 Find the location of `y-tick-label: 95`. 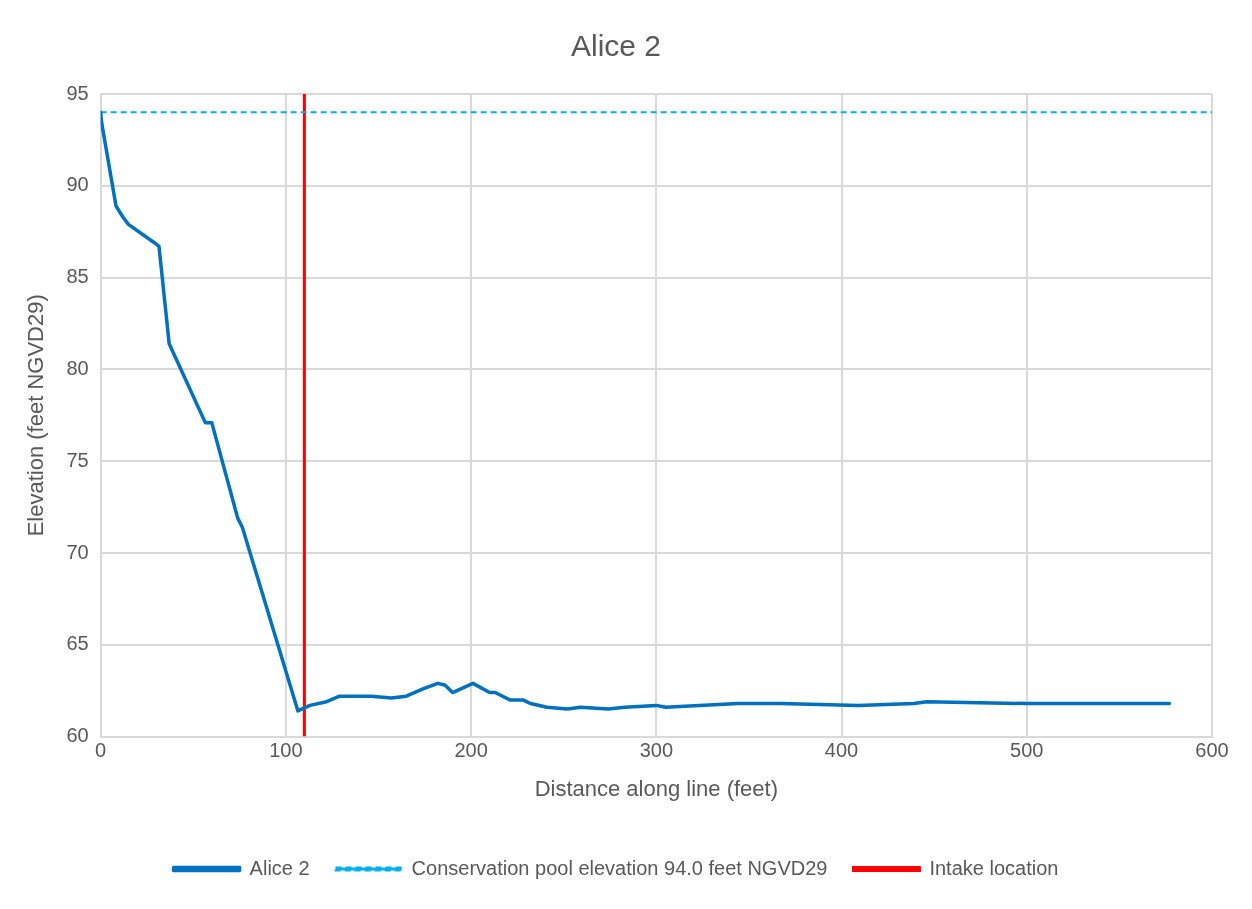

y-tick-label: 95 is located at coordinates (77, 92).